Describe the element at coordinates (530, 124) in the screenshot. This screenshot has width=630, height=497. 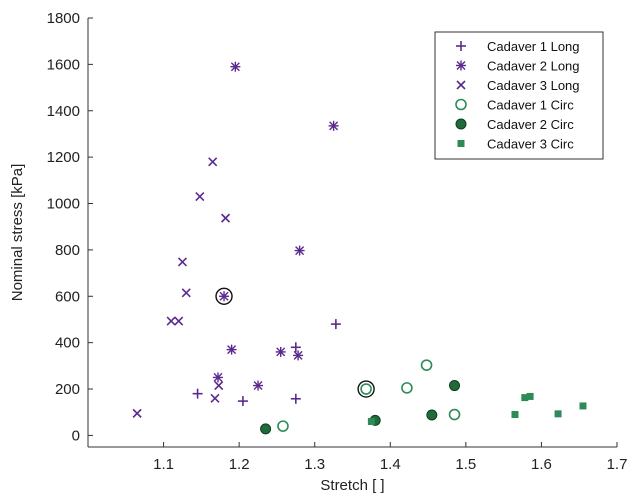
I see `legend-entry-label: Cadaver 2 Circ` at that location.